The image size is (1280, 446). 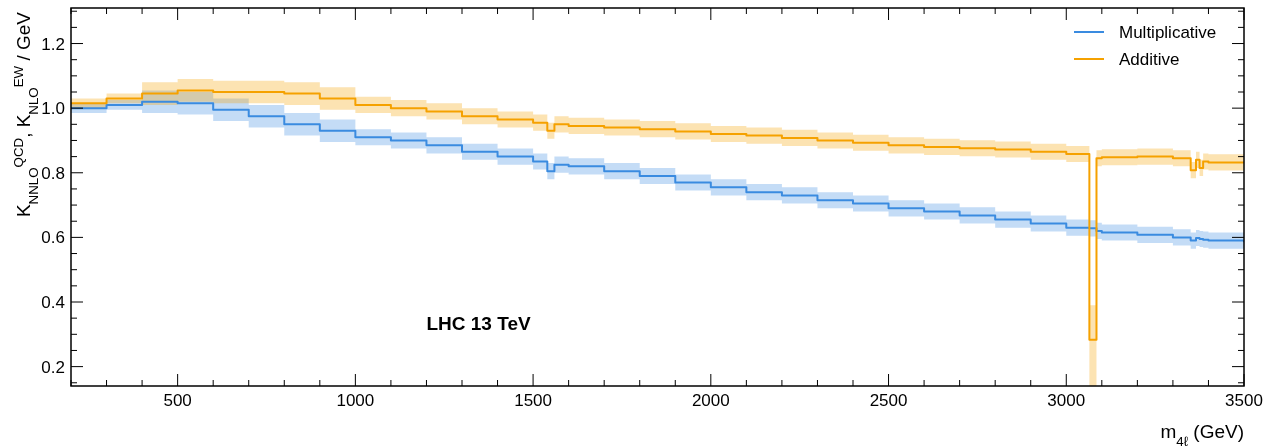 I want to click on y-tick-label: 0.6, so click(x=53, y=238).